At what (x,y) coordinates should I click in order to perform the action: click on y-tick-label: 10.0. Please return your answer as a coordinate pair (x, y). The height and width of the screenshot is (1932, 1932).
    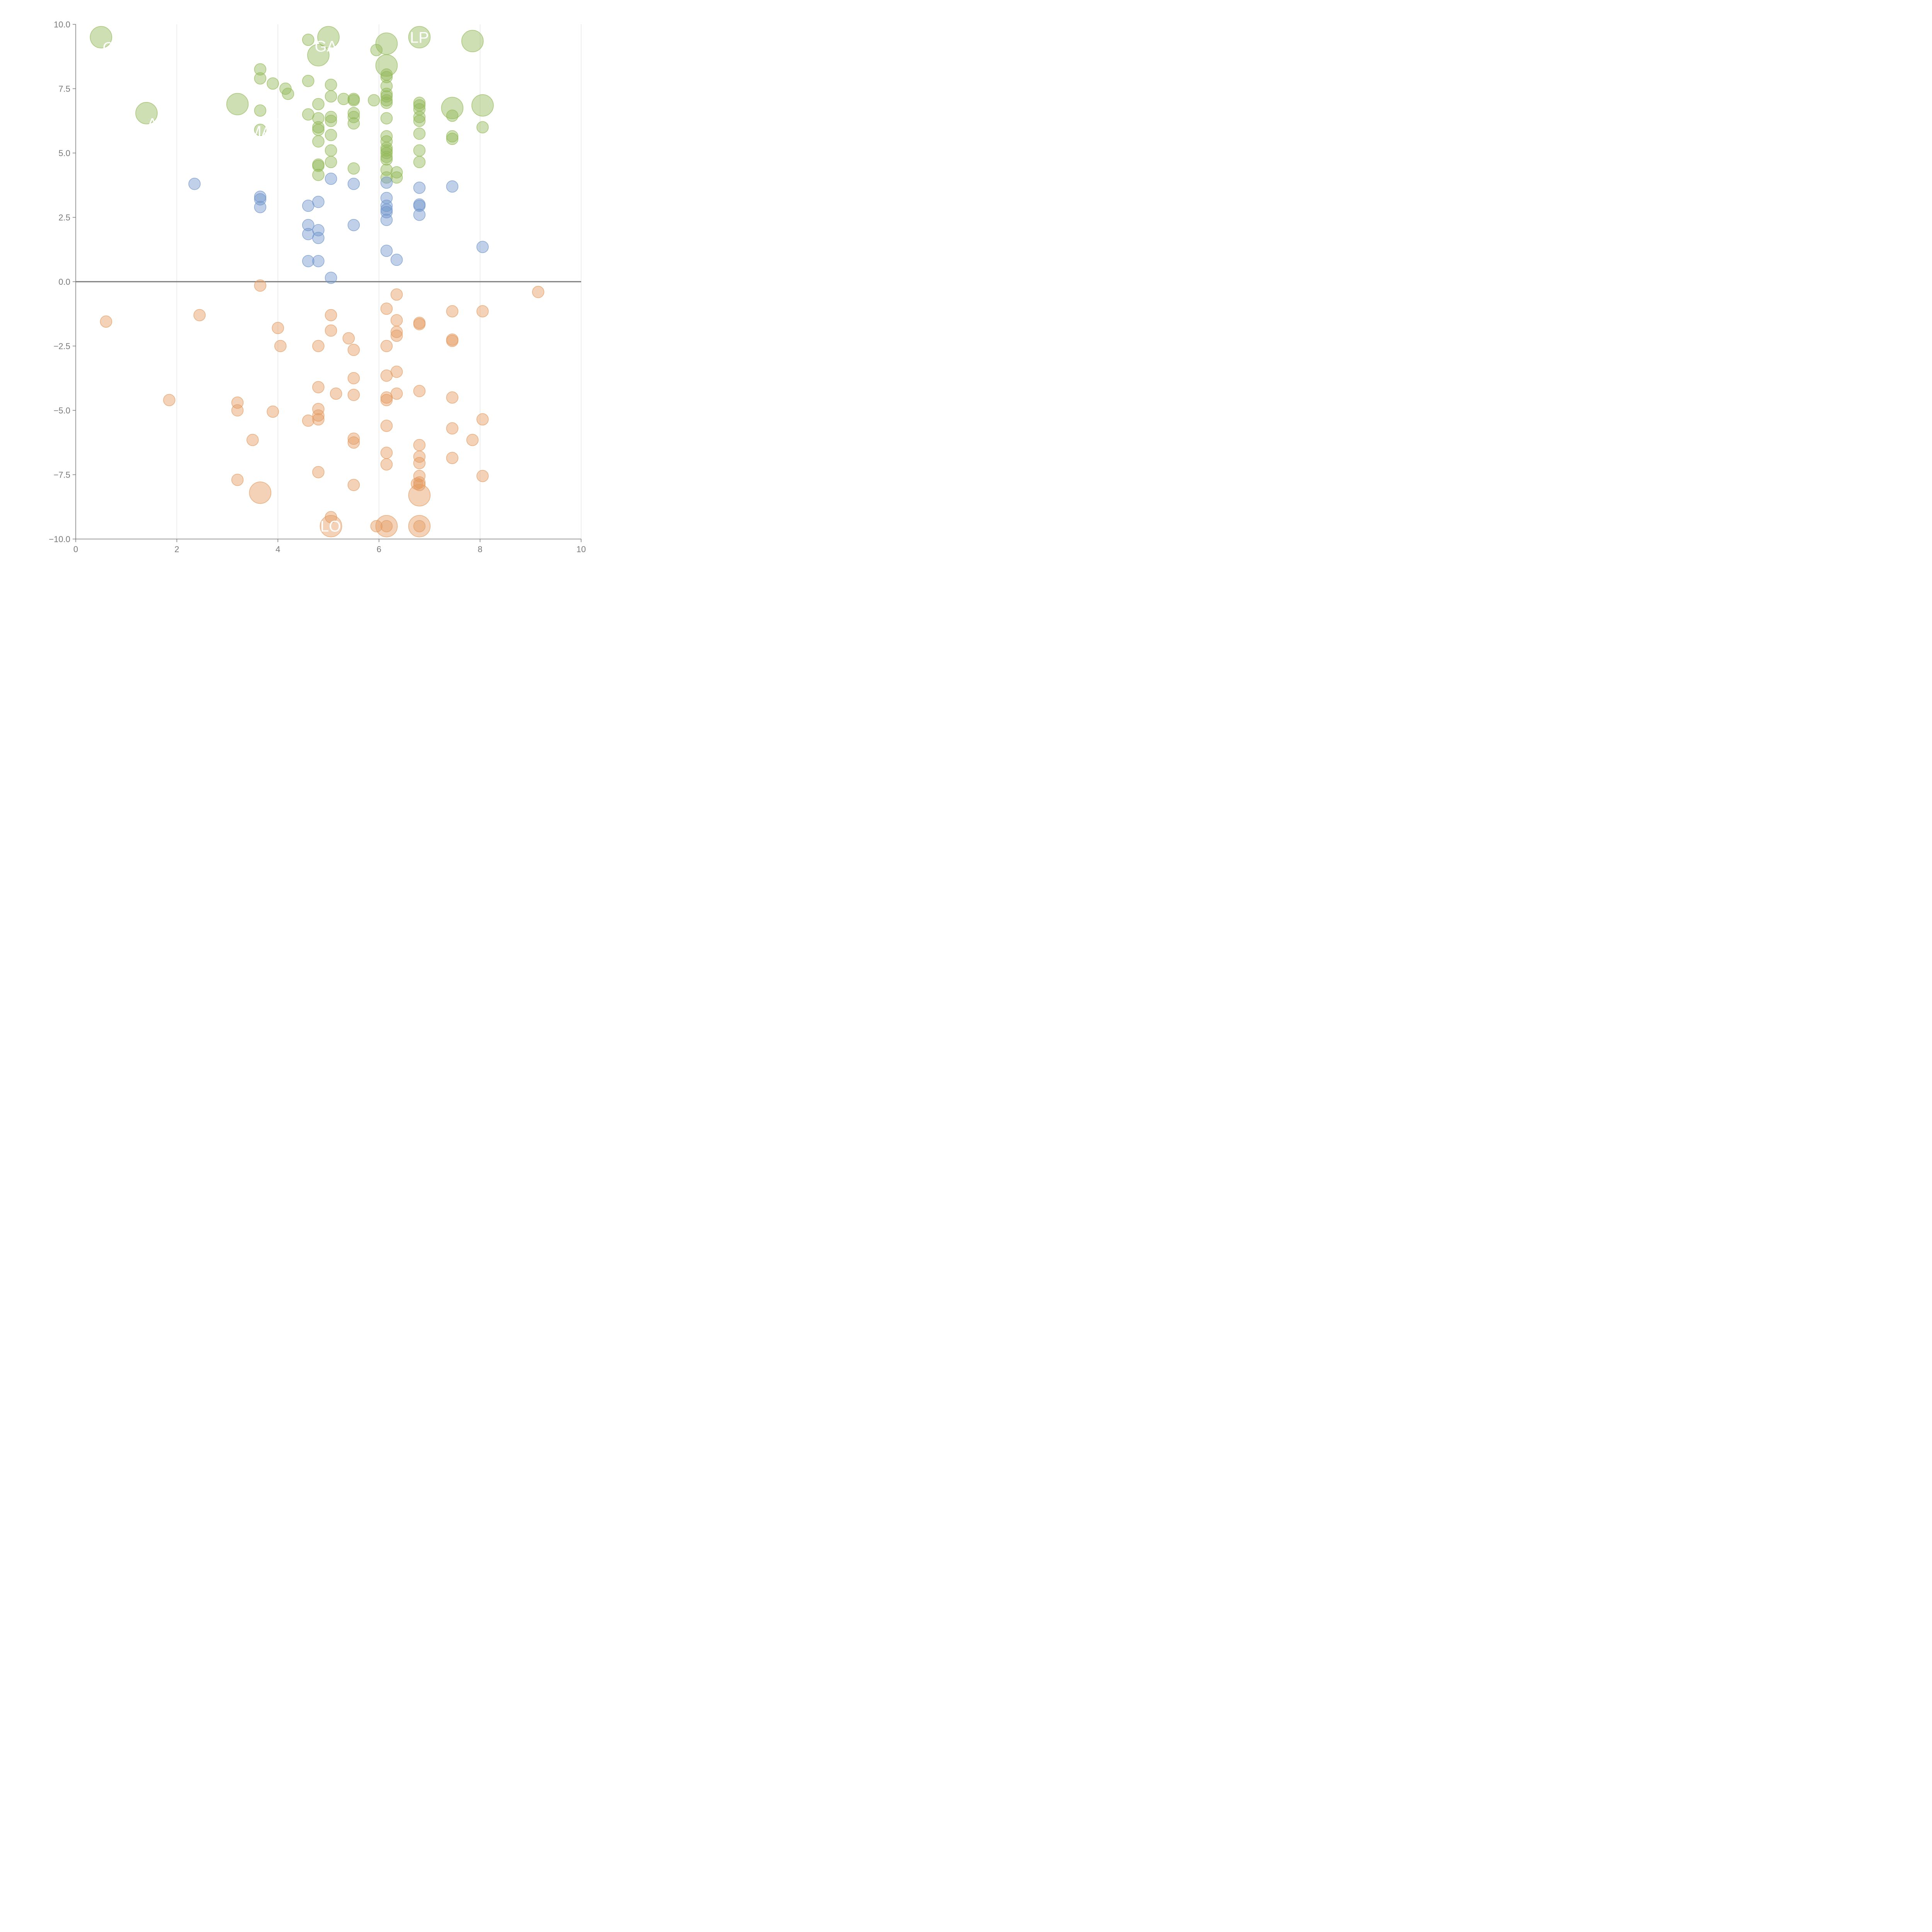
    Looking at the image, I should click on (62, 25).